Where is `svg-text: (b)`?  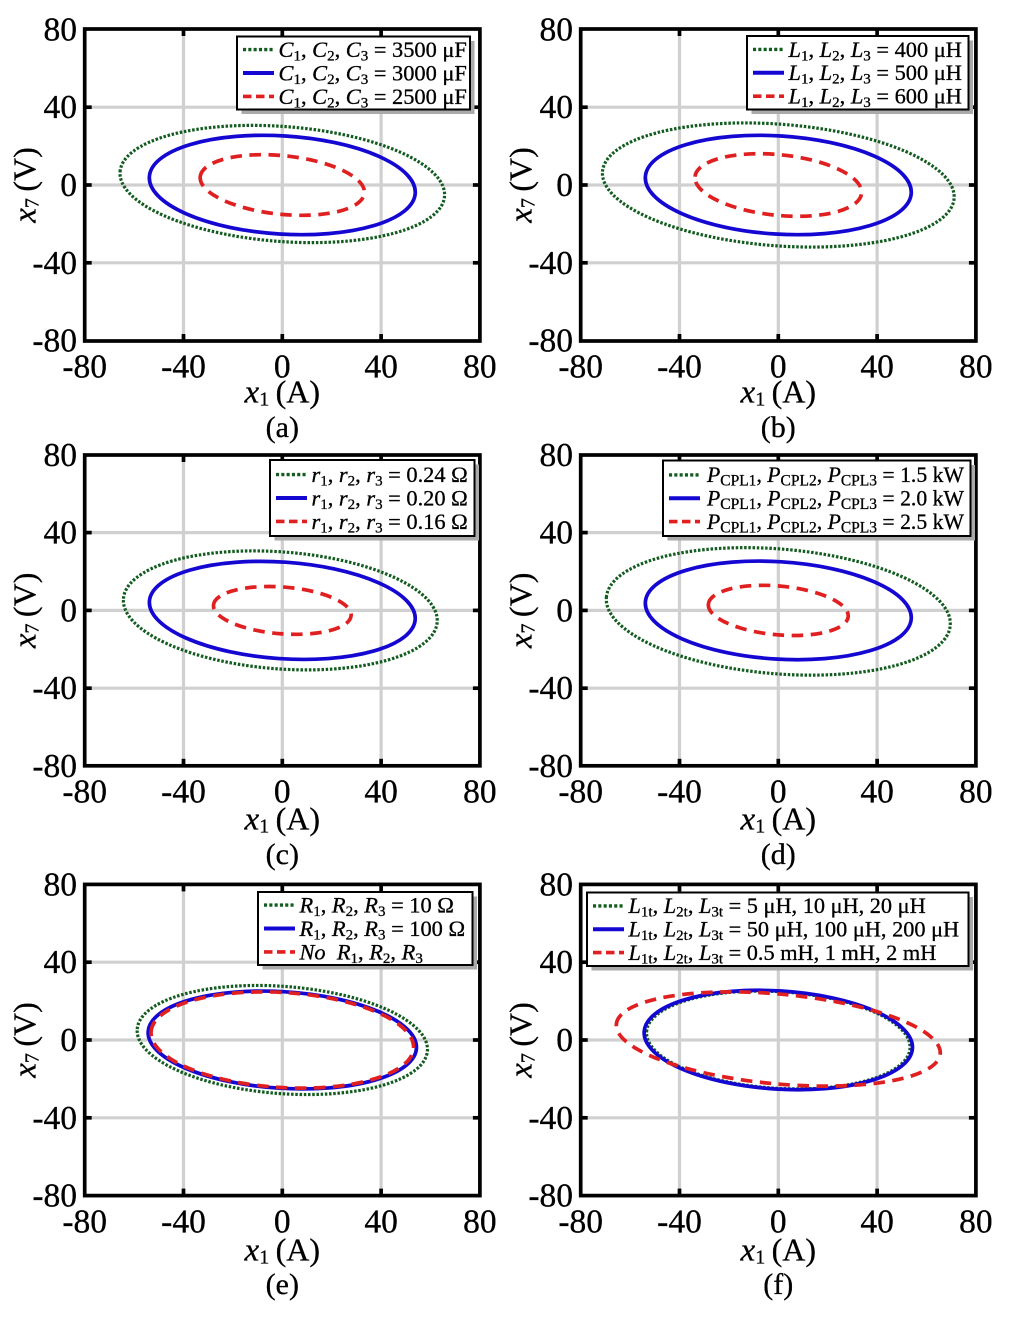
svg-text: (b) is located at coordinates (778, 427).